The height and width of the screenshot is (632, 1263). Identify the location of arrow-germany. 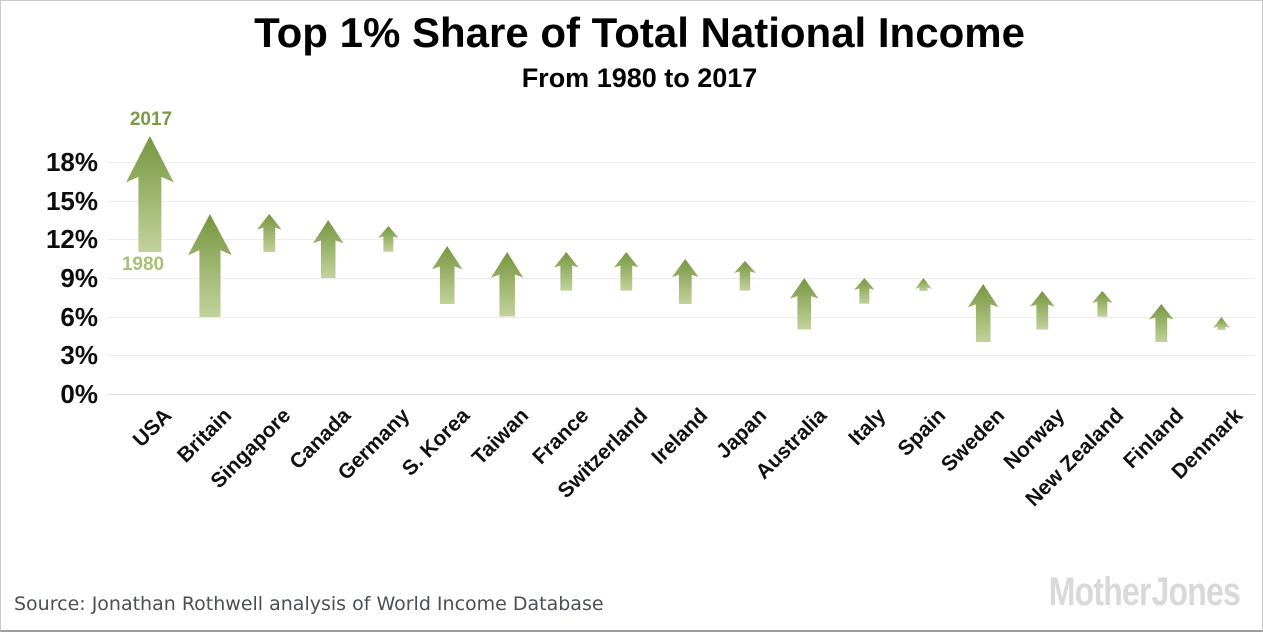
(388, 239).